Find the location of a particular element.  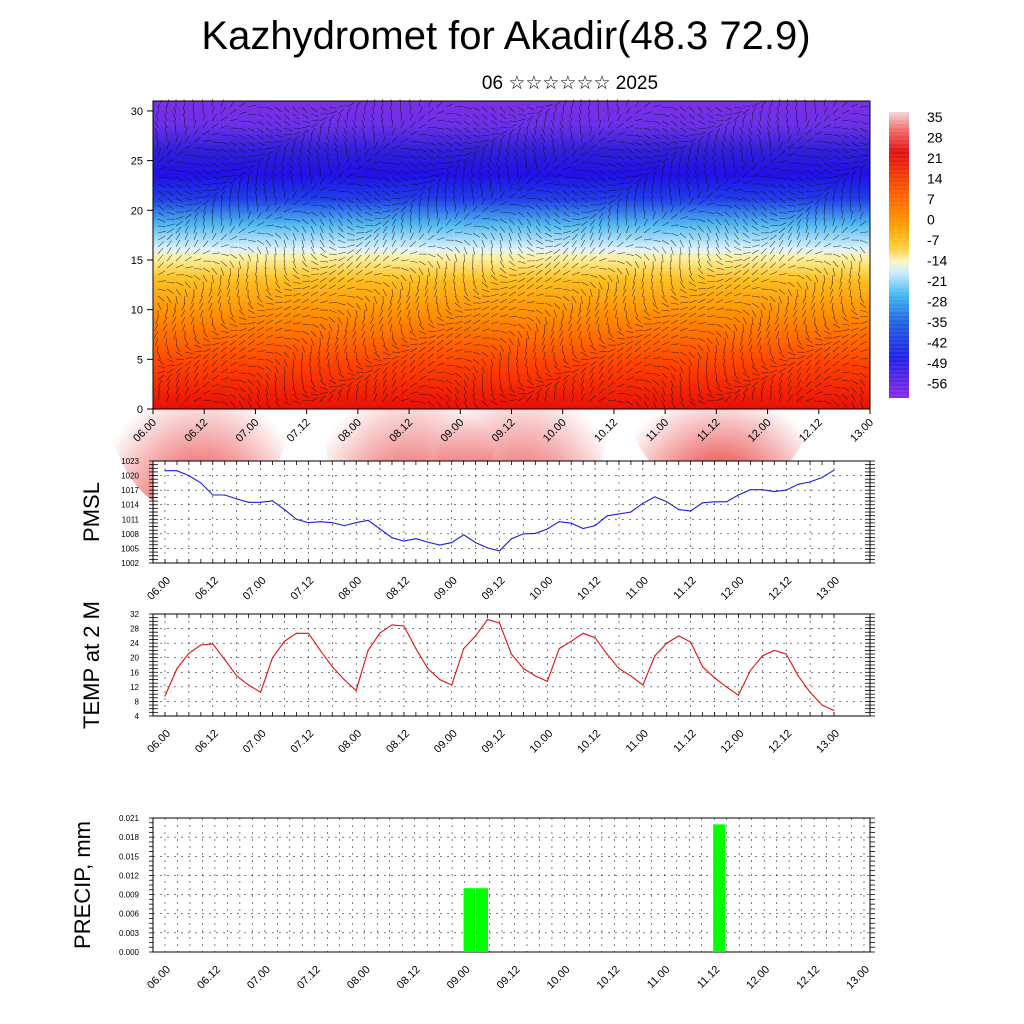

y-axis-label: PMSL is located at coordinates (91, 512).